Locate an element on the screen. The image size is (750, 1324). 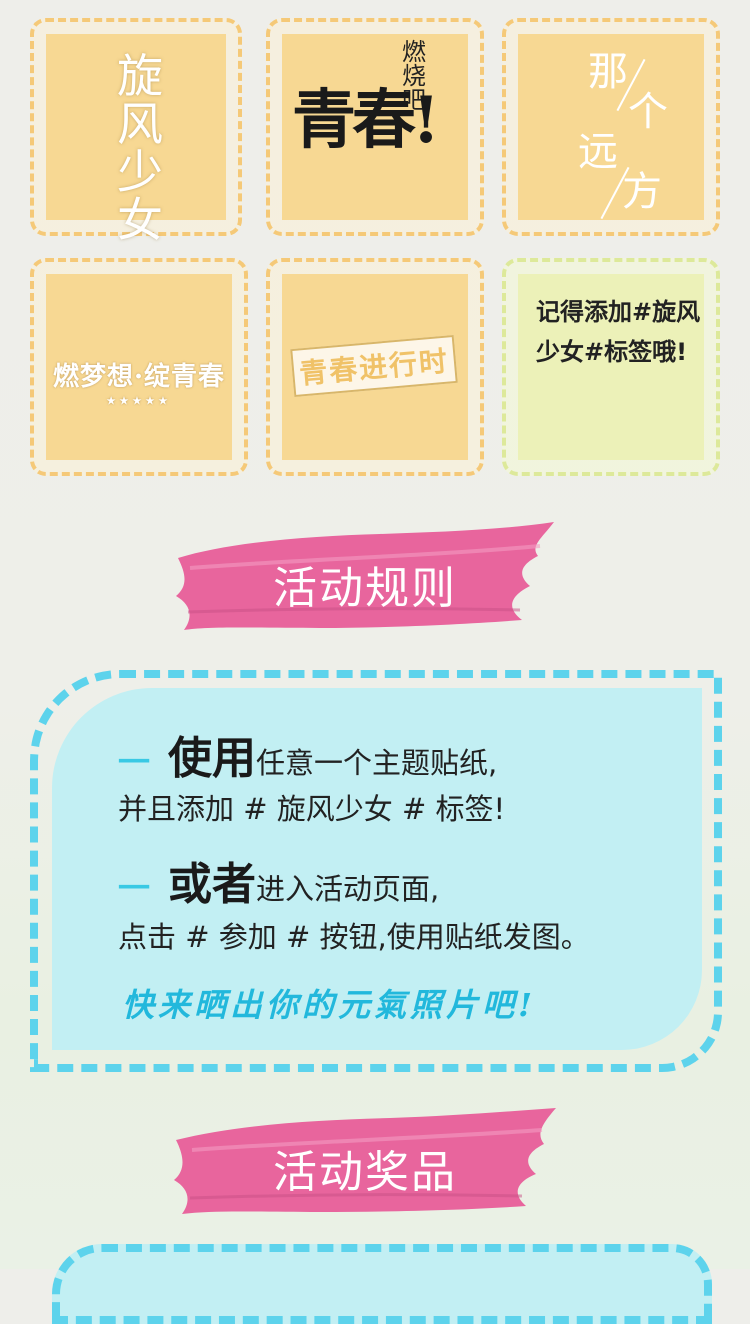
prizes-banner: 活动奖品 is located at coordinates (365, 1160).